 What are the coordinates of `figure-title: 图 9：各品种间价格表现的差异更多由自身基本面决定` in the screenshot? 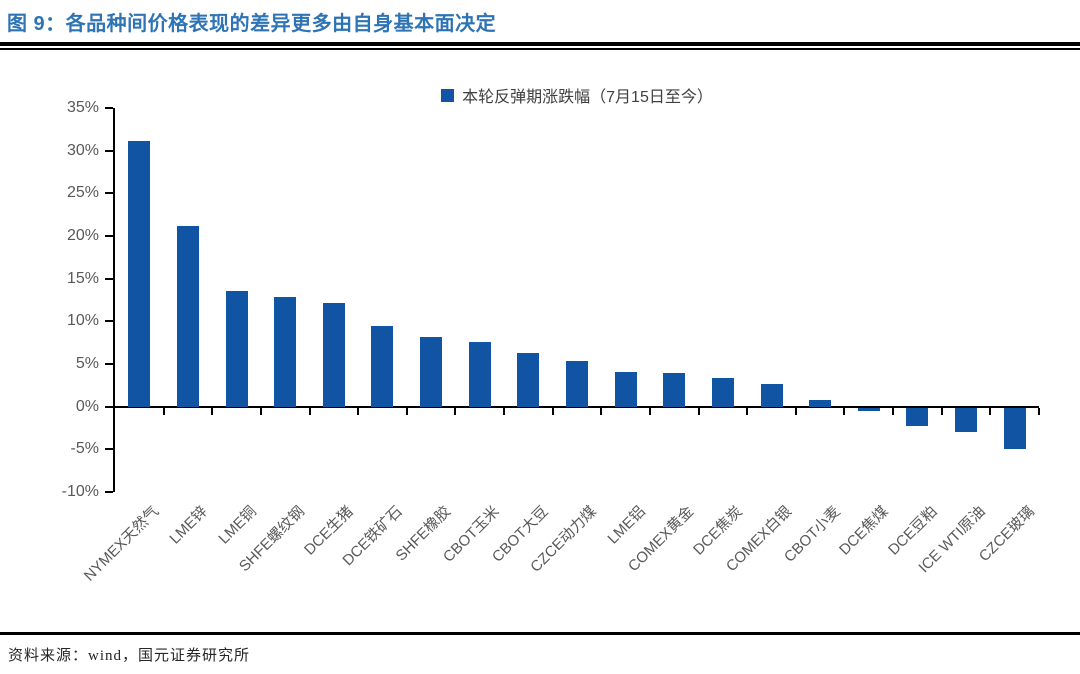 It's located at (252, 24).